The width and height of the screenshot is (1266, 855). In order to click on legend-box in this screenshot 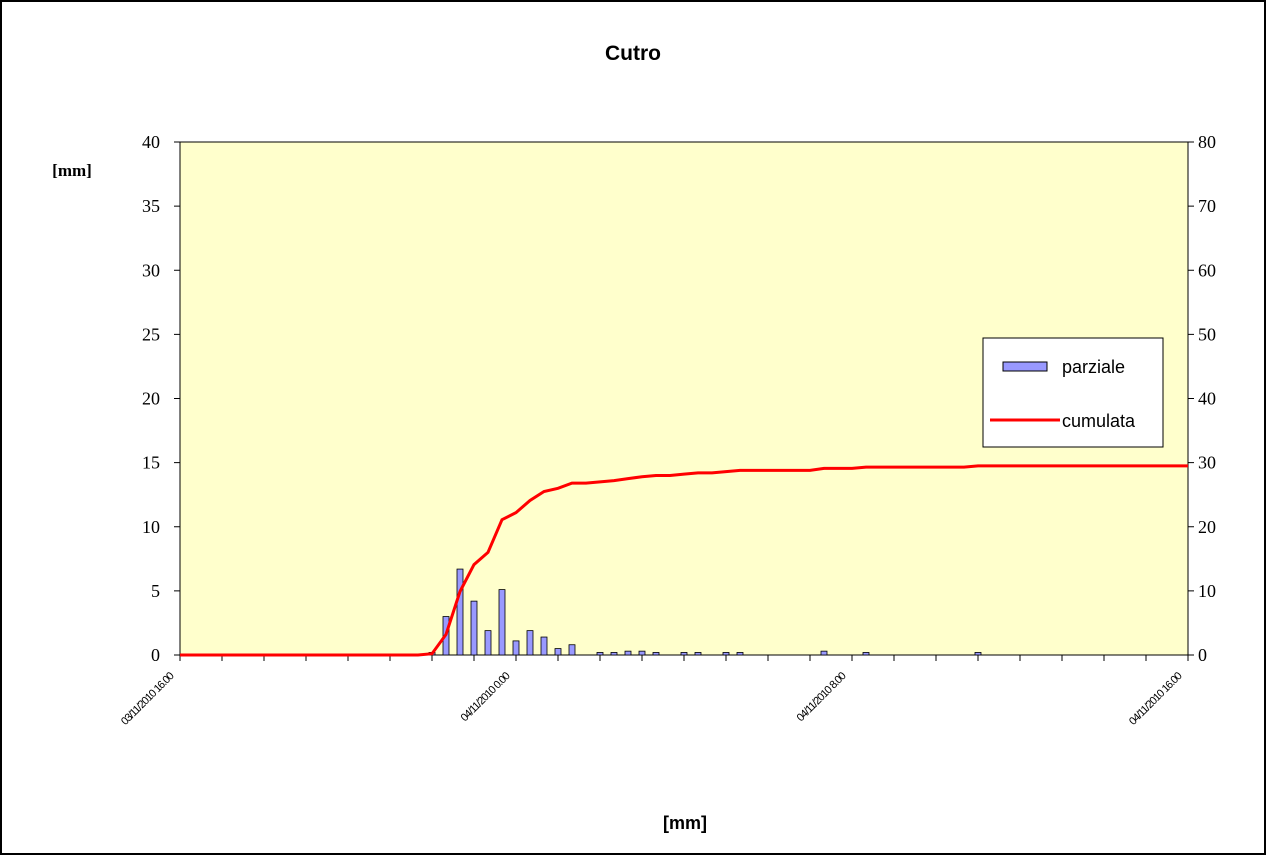, I will do `click(1073, 392)`.